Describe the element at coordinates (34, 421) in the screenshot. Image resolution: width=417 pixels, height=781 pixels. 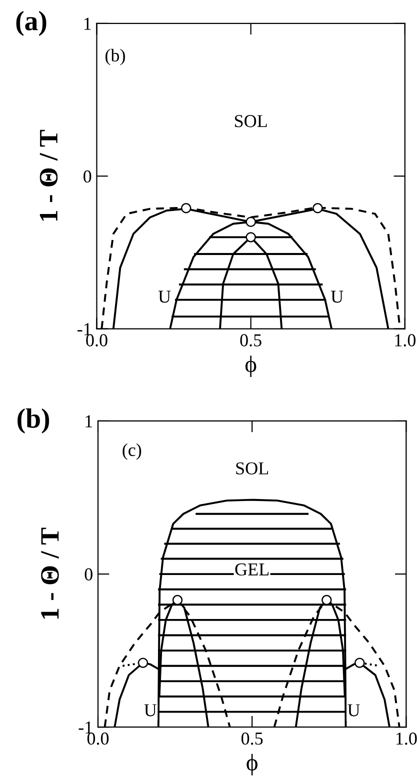
I see `chart-title: (b)` at that location.